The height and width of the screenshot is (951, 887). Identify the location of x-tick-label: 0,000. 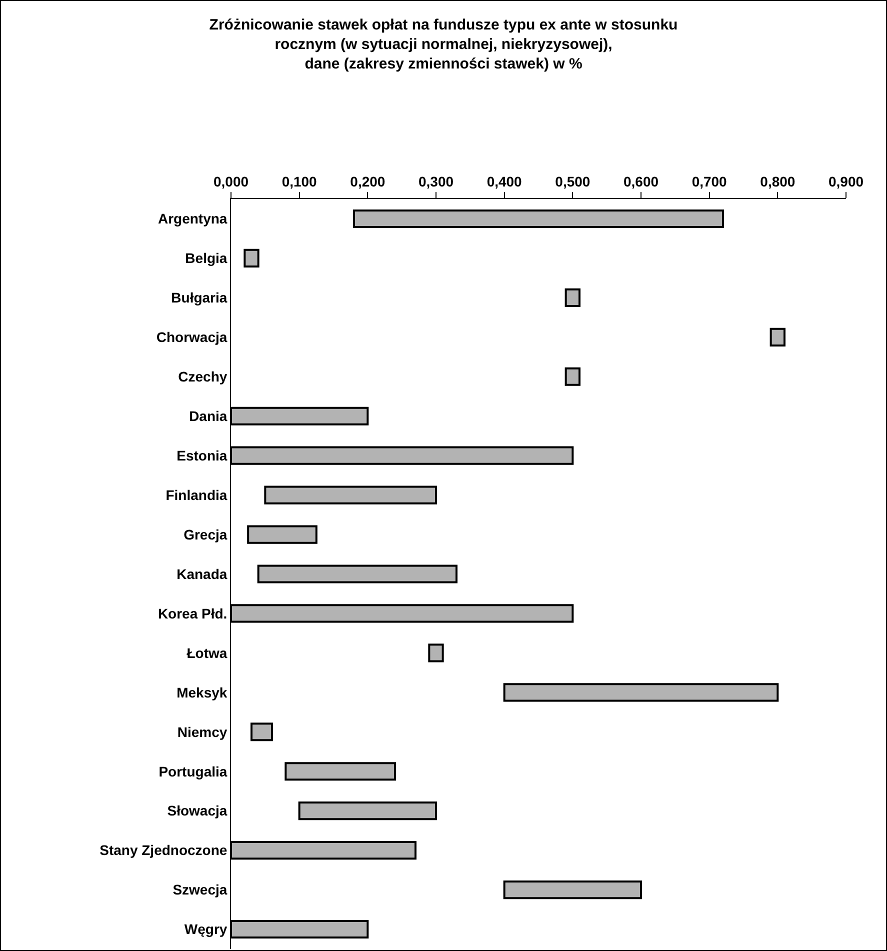
(231, 181).